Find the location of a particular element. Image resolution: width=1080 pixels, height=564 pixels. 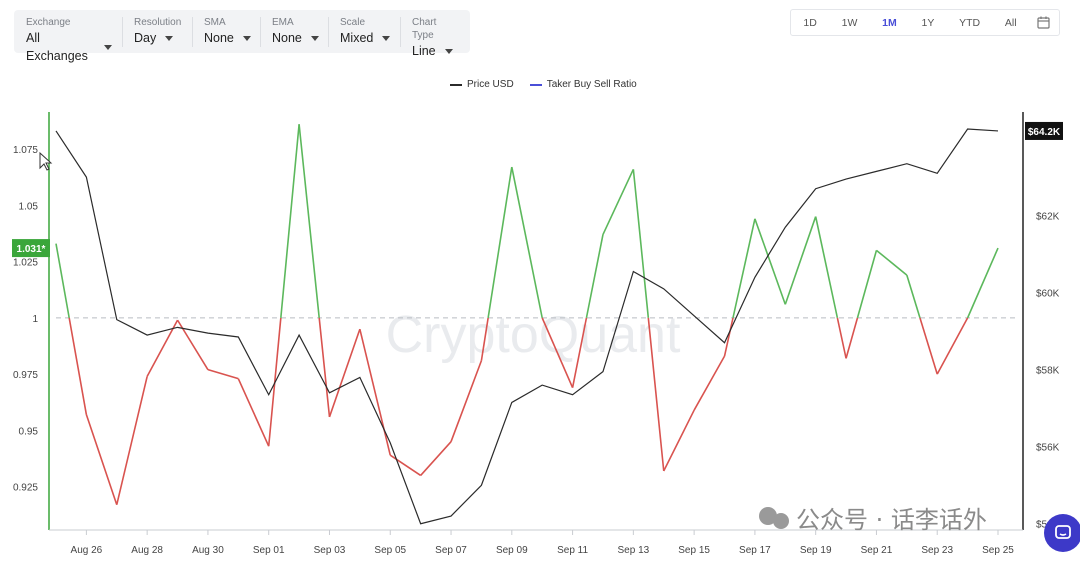

range-button-1d: 1D is located at coordinates (810, 22).